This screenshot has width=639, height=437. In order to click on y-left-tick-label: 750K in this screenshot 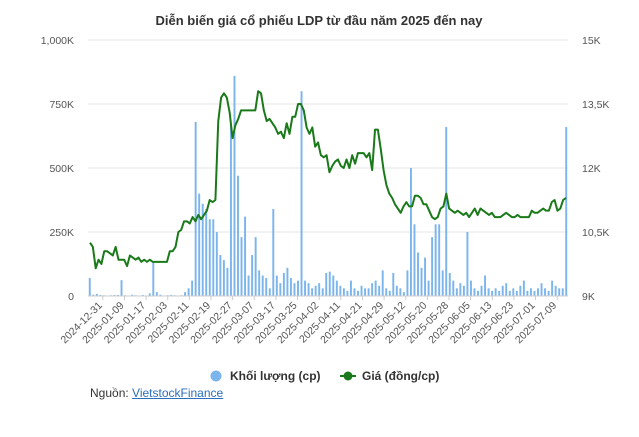, I will do `click(61, 105)`.